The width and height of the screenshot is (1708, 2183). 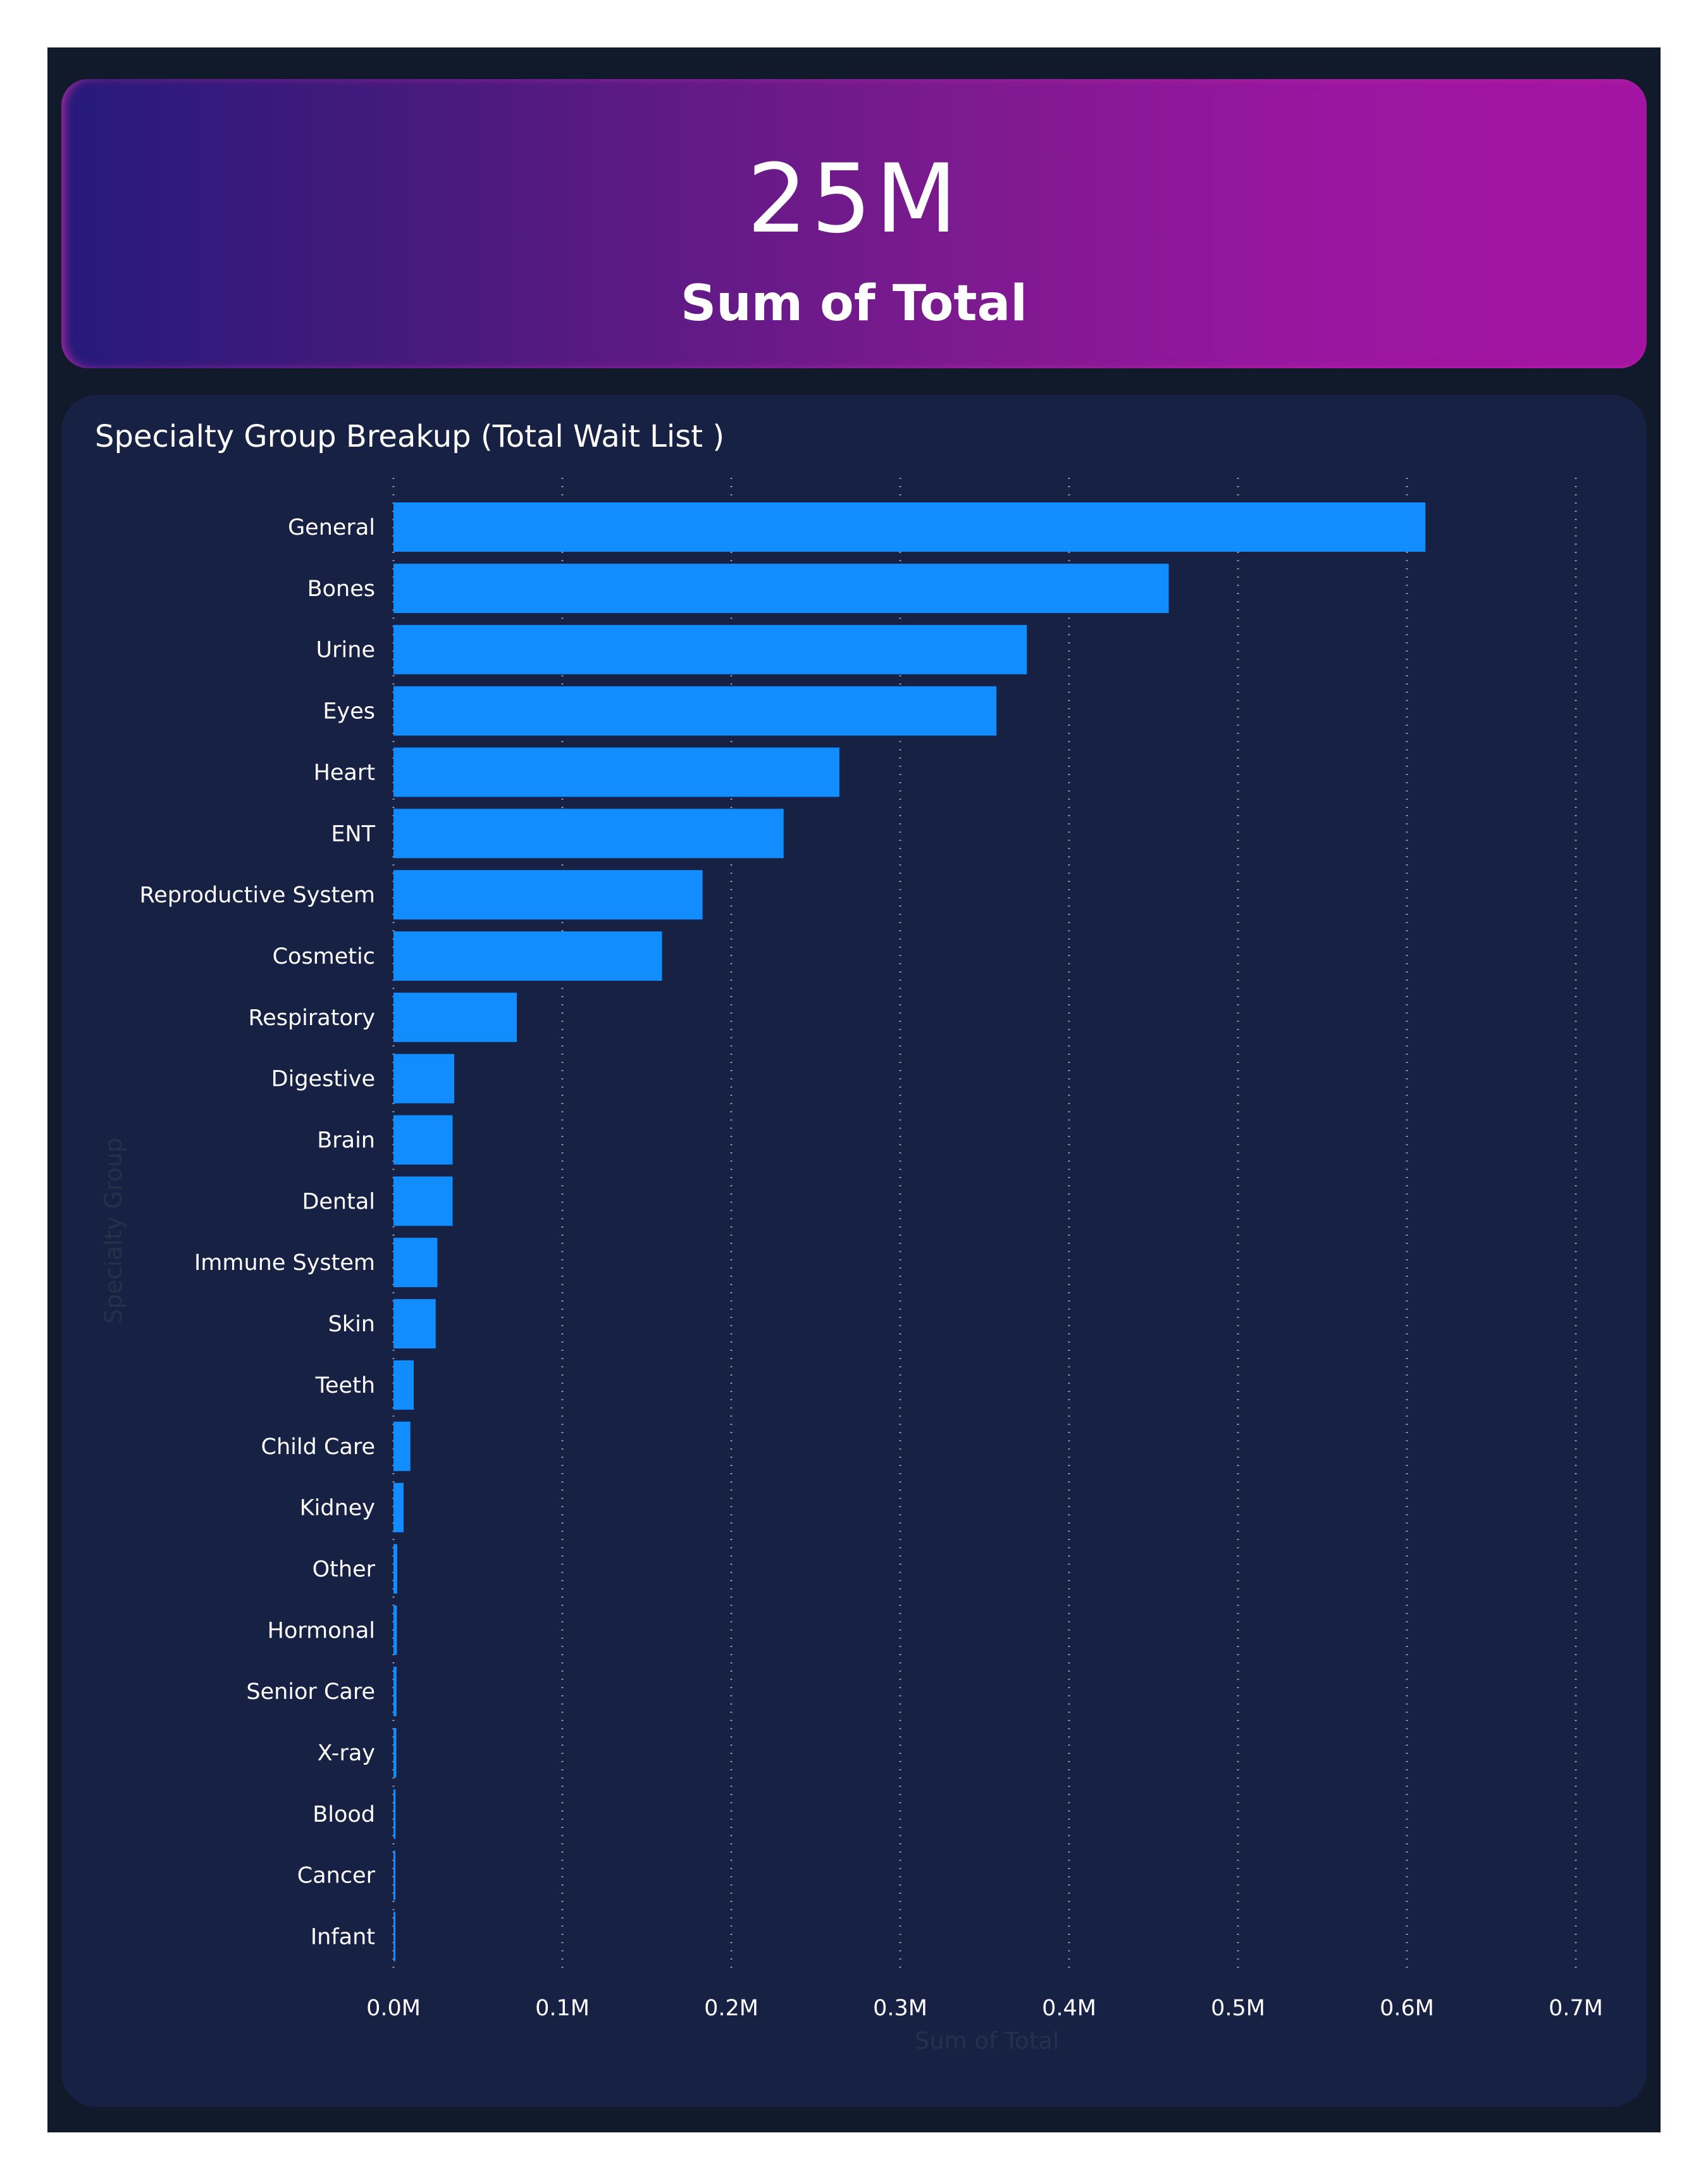 What do you see at coordinates (343, 1938) in the screenshot?
I see `category-label: Infant` at bounding box center [343, 1938].